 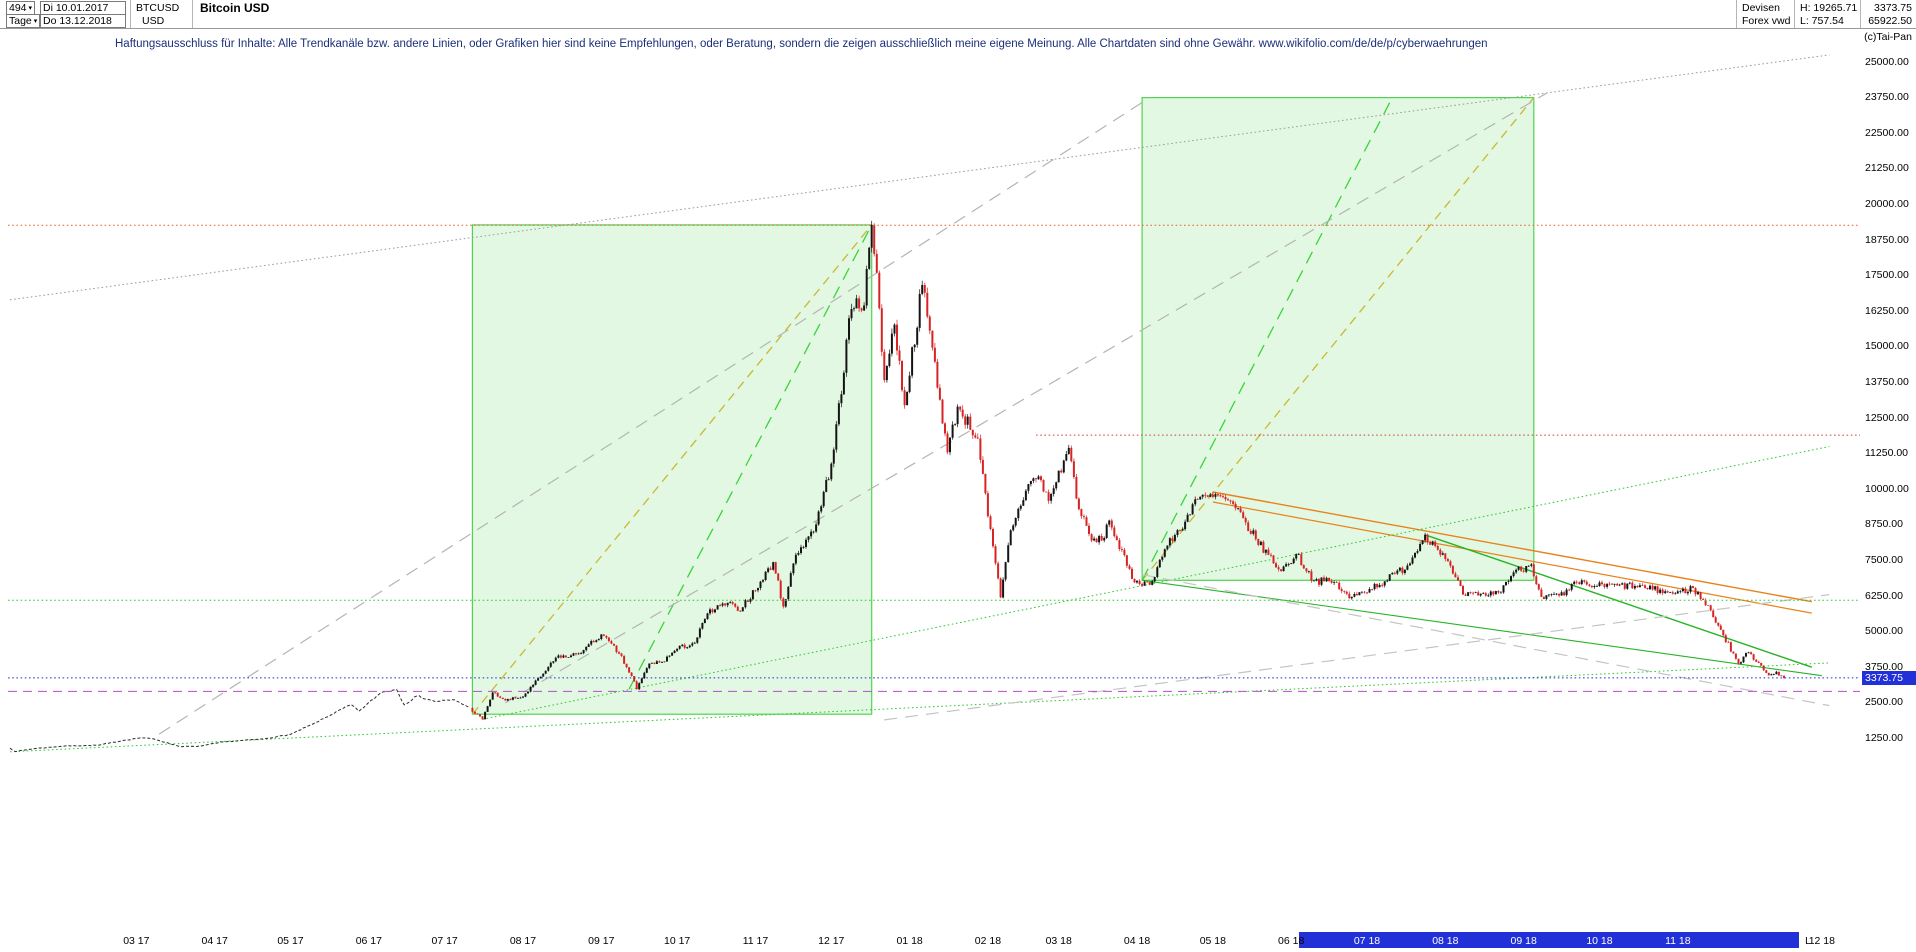 What do you see at coordinates (1058, 941) in the screenshot?
I see `time-axis-label: 03 18` at bounding box center [1058, 941].